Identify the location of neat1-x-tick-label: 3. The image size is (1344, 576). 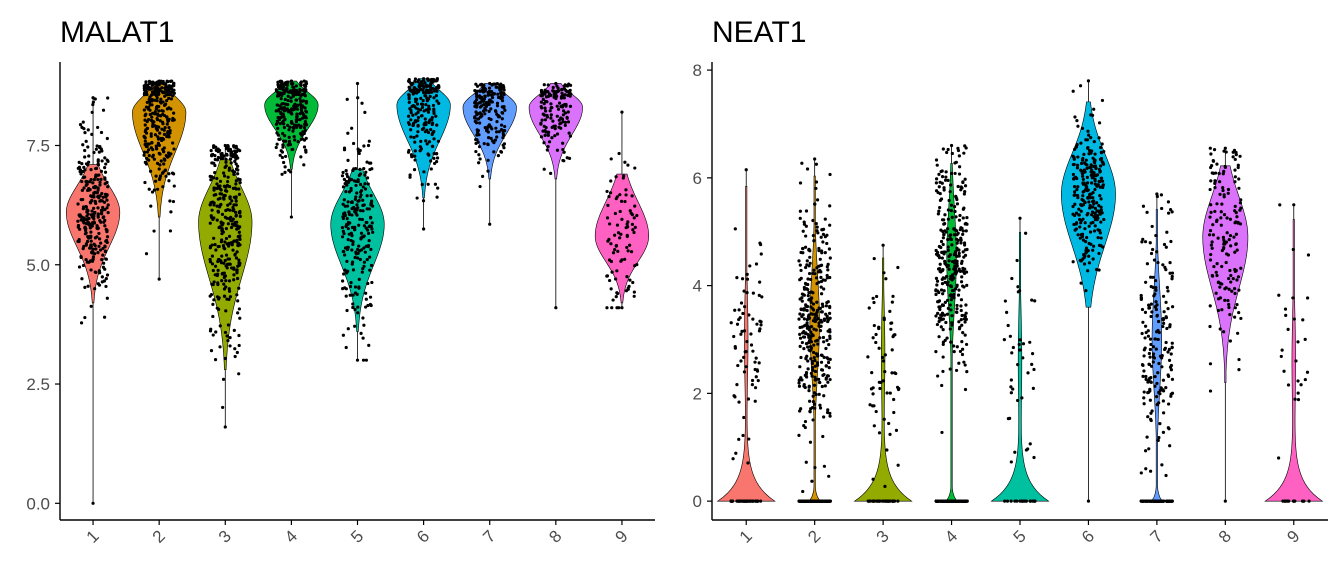
(883, 537).